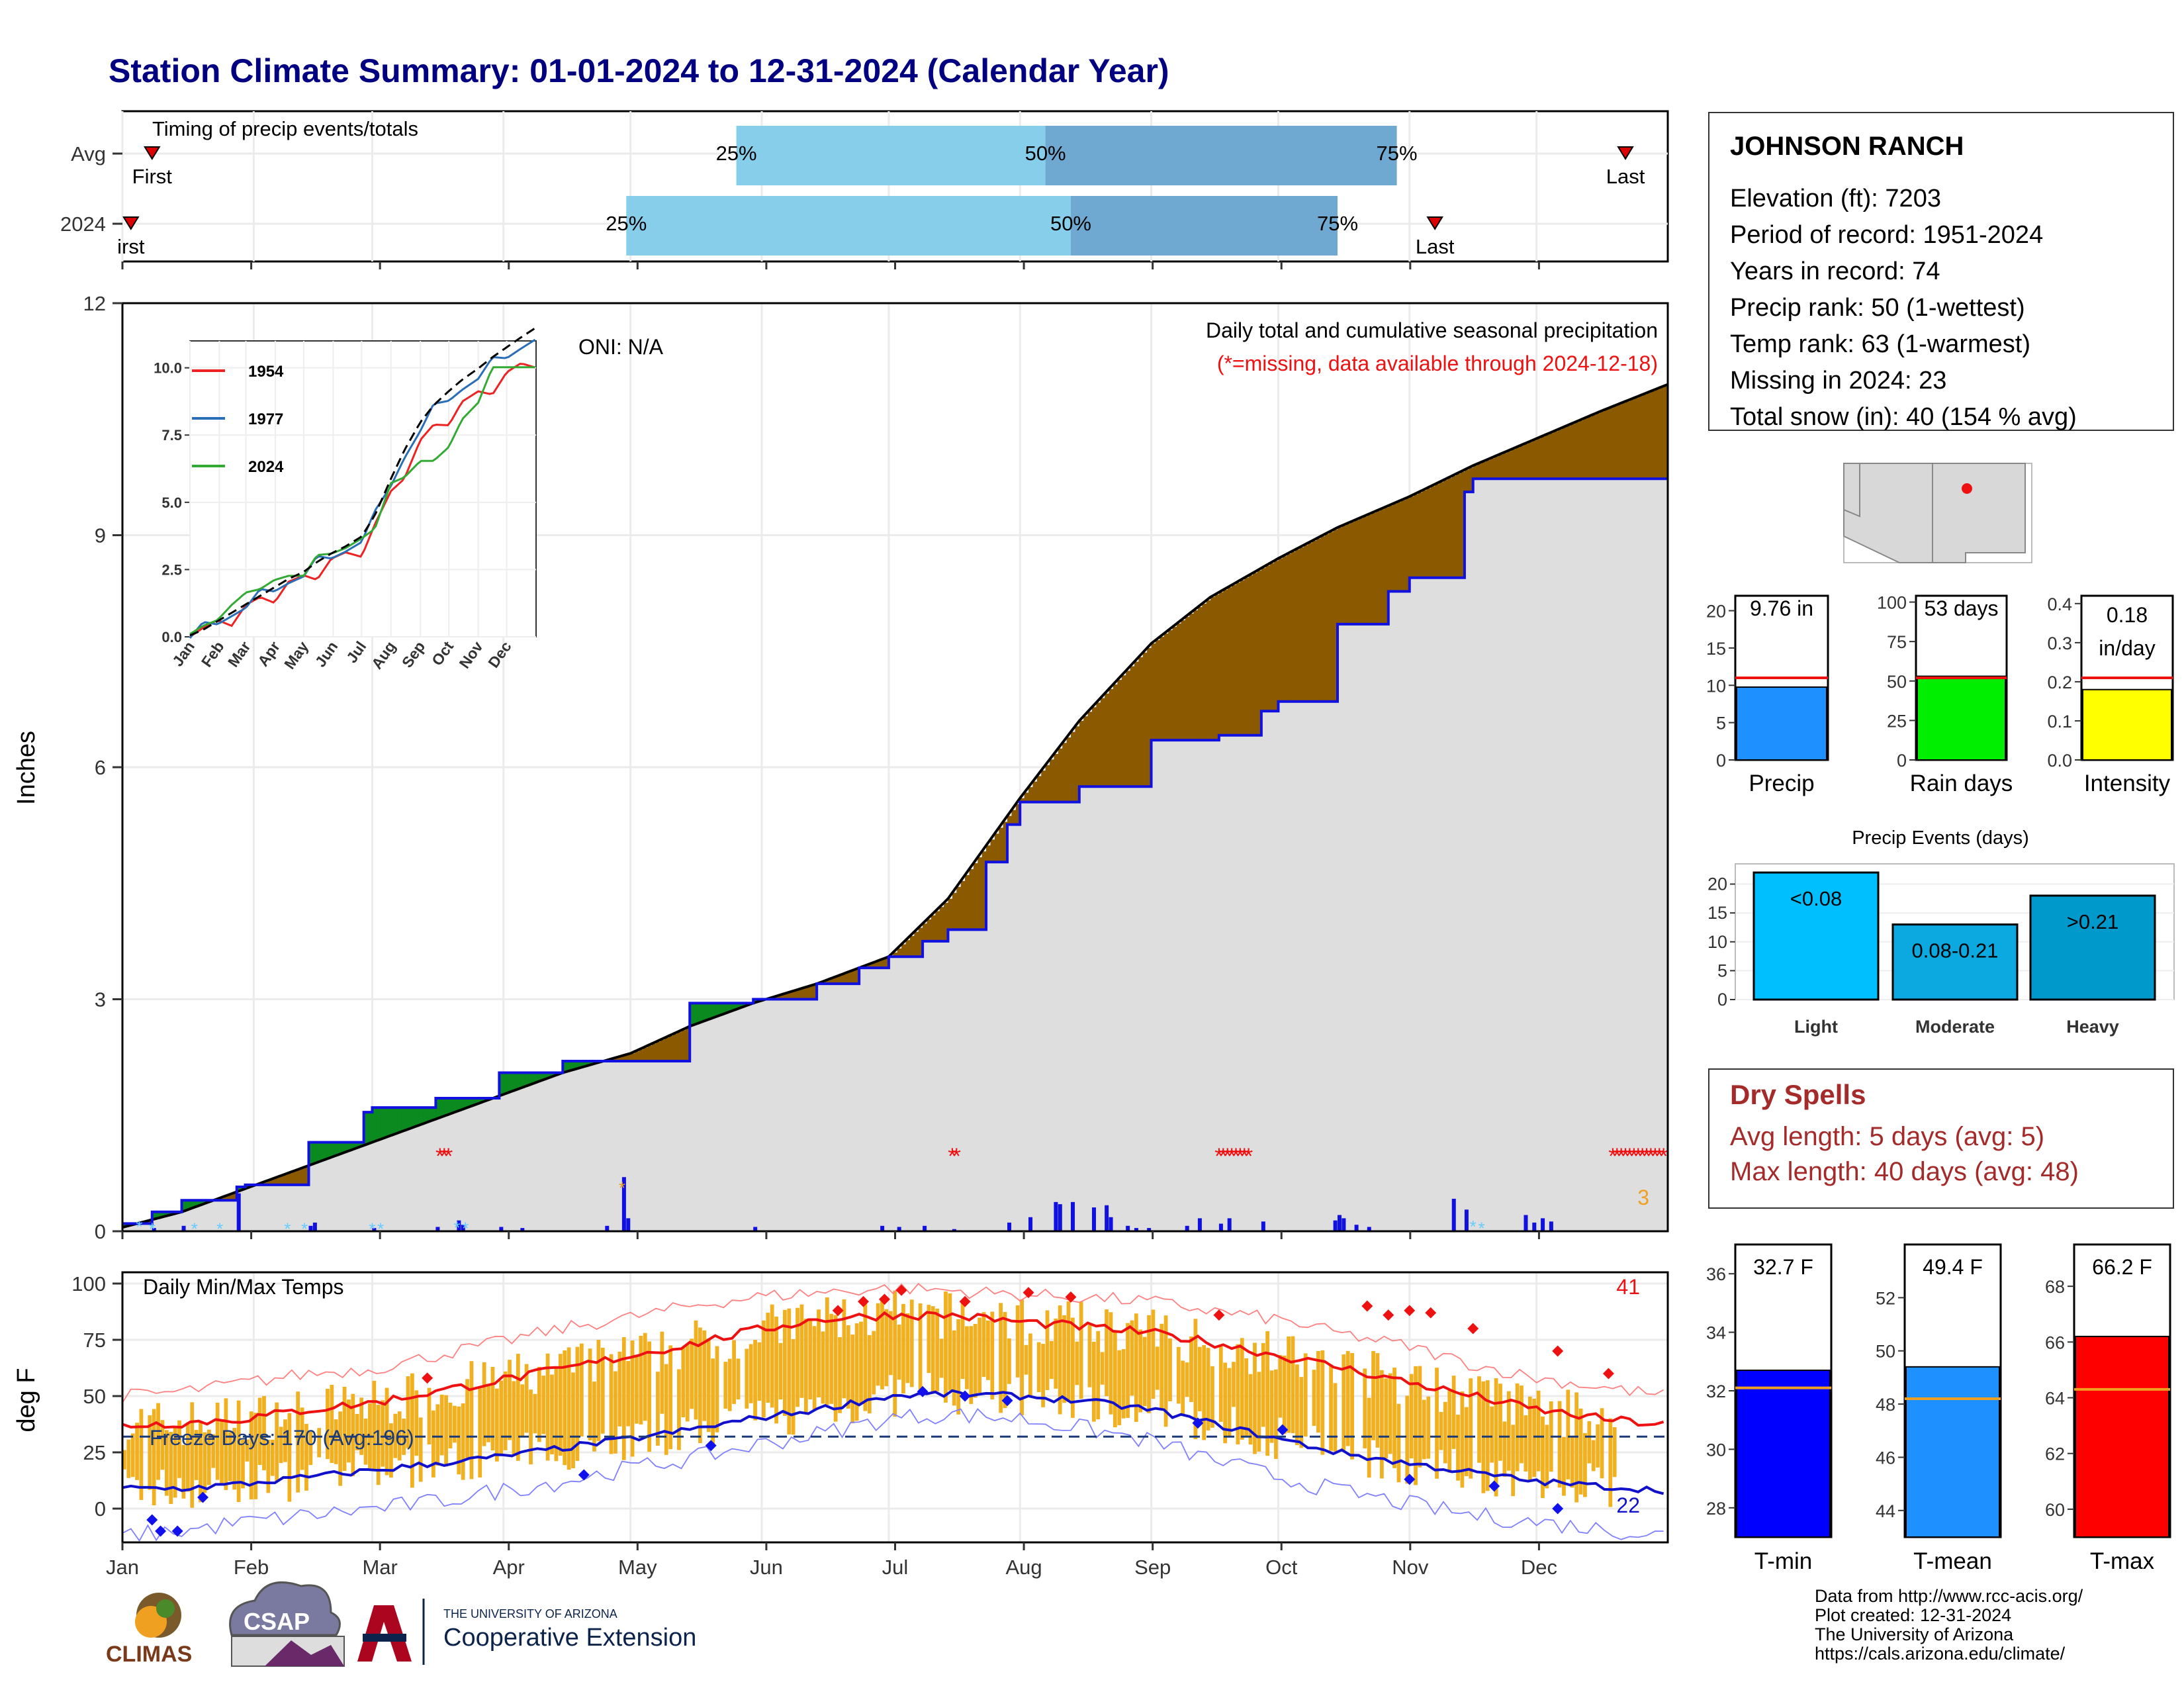 The height and width of the screenshot is (1688, 2184). I want to click on inset-y-tick: 5.0, so click(171, 502).